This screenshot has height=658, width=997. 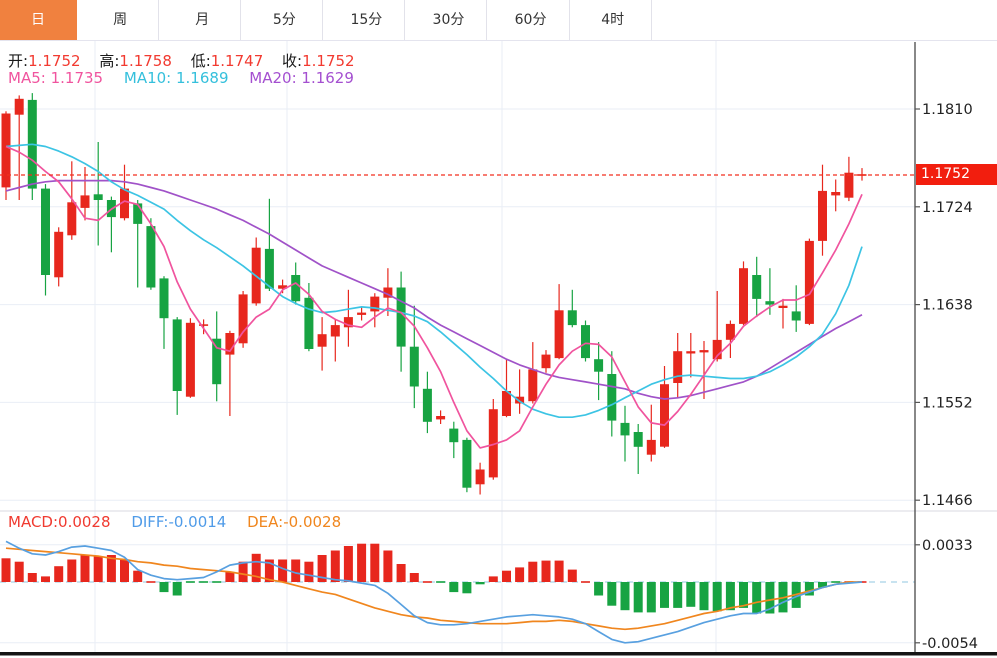 I want to click on timeframe-tabbar: 日 周 月 5分 15分 30分 60分 4时, so click(x=498, y=20).